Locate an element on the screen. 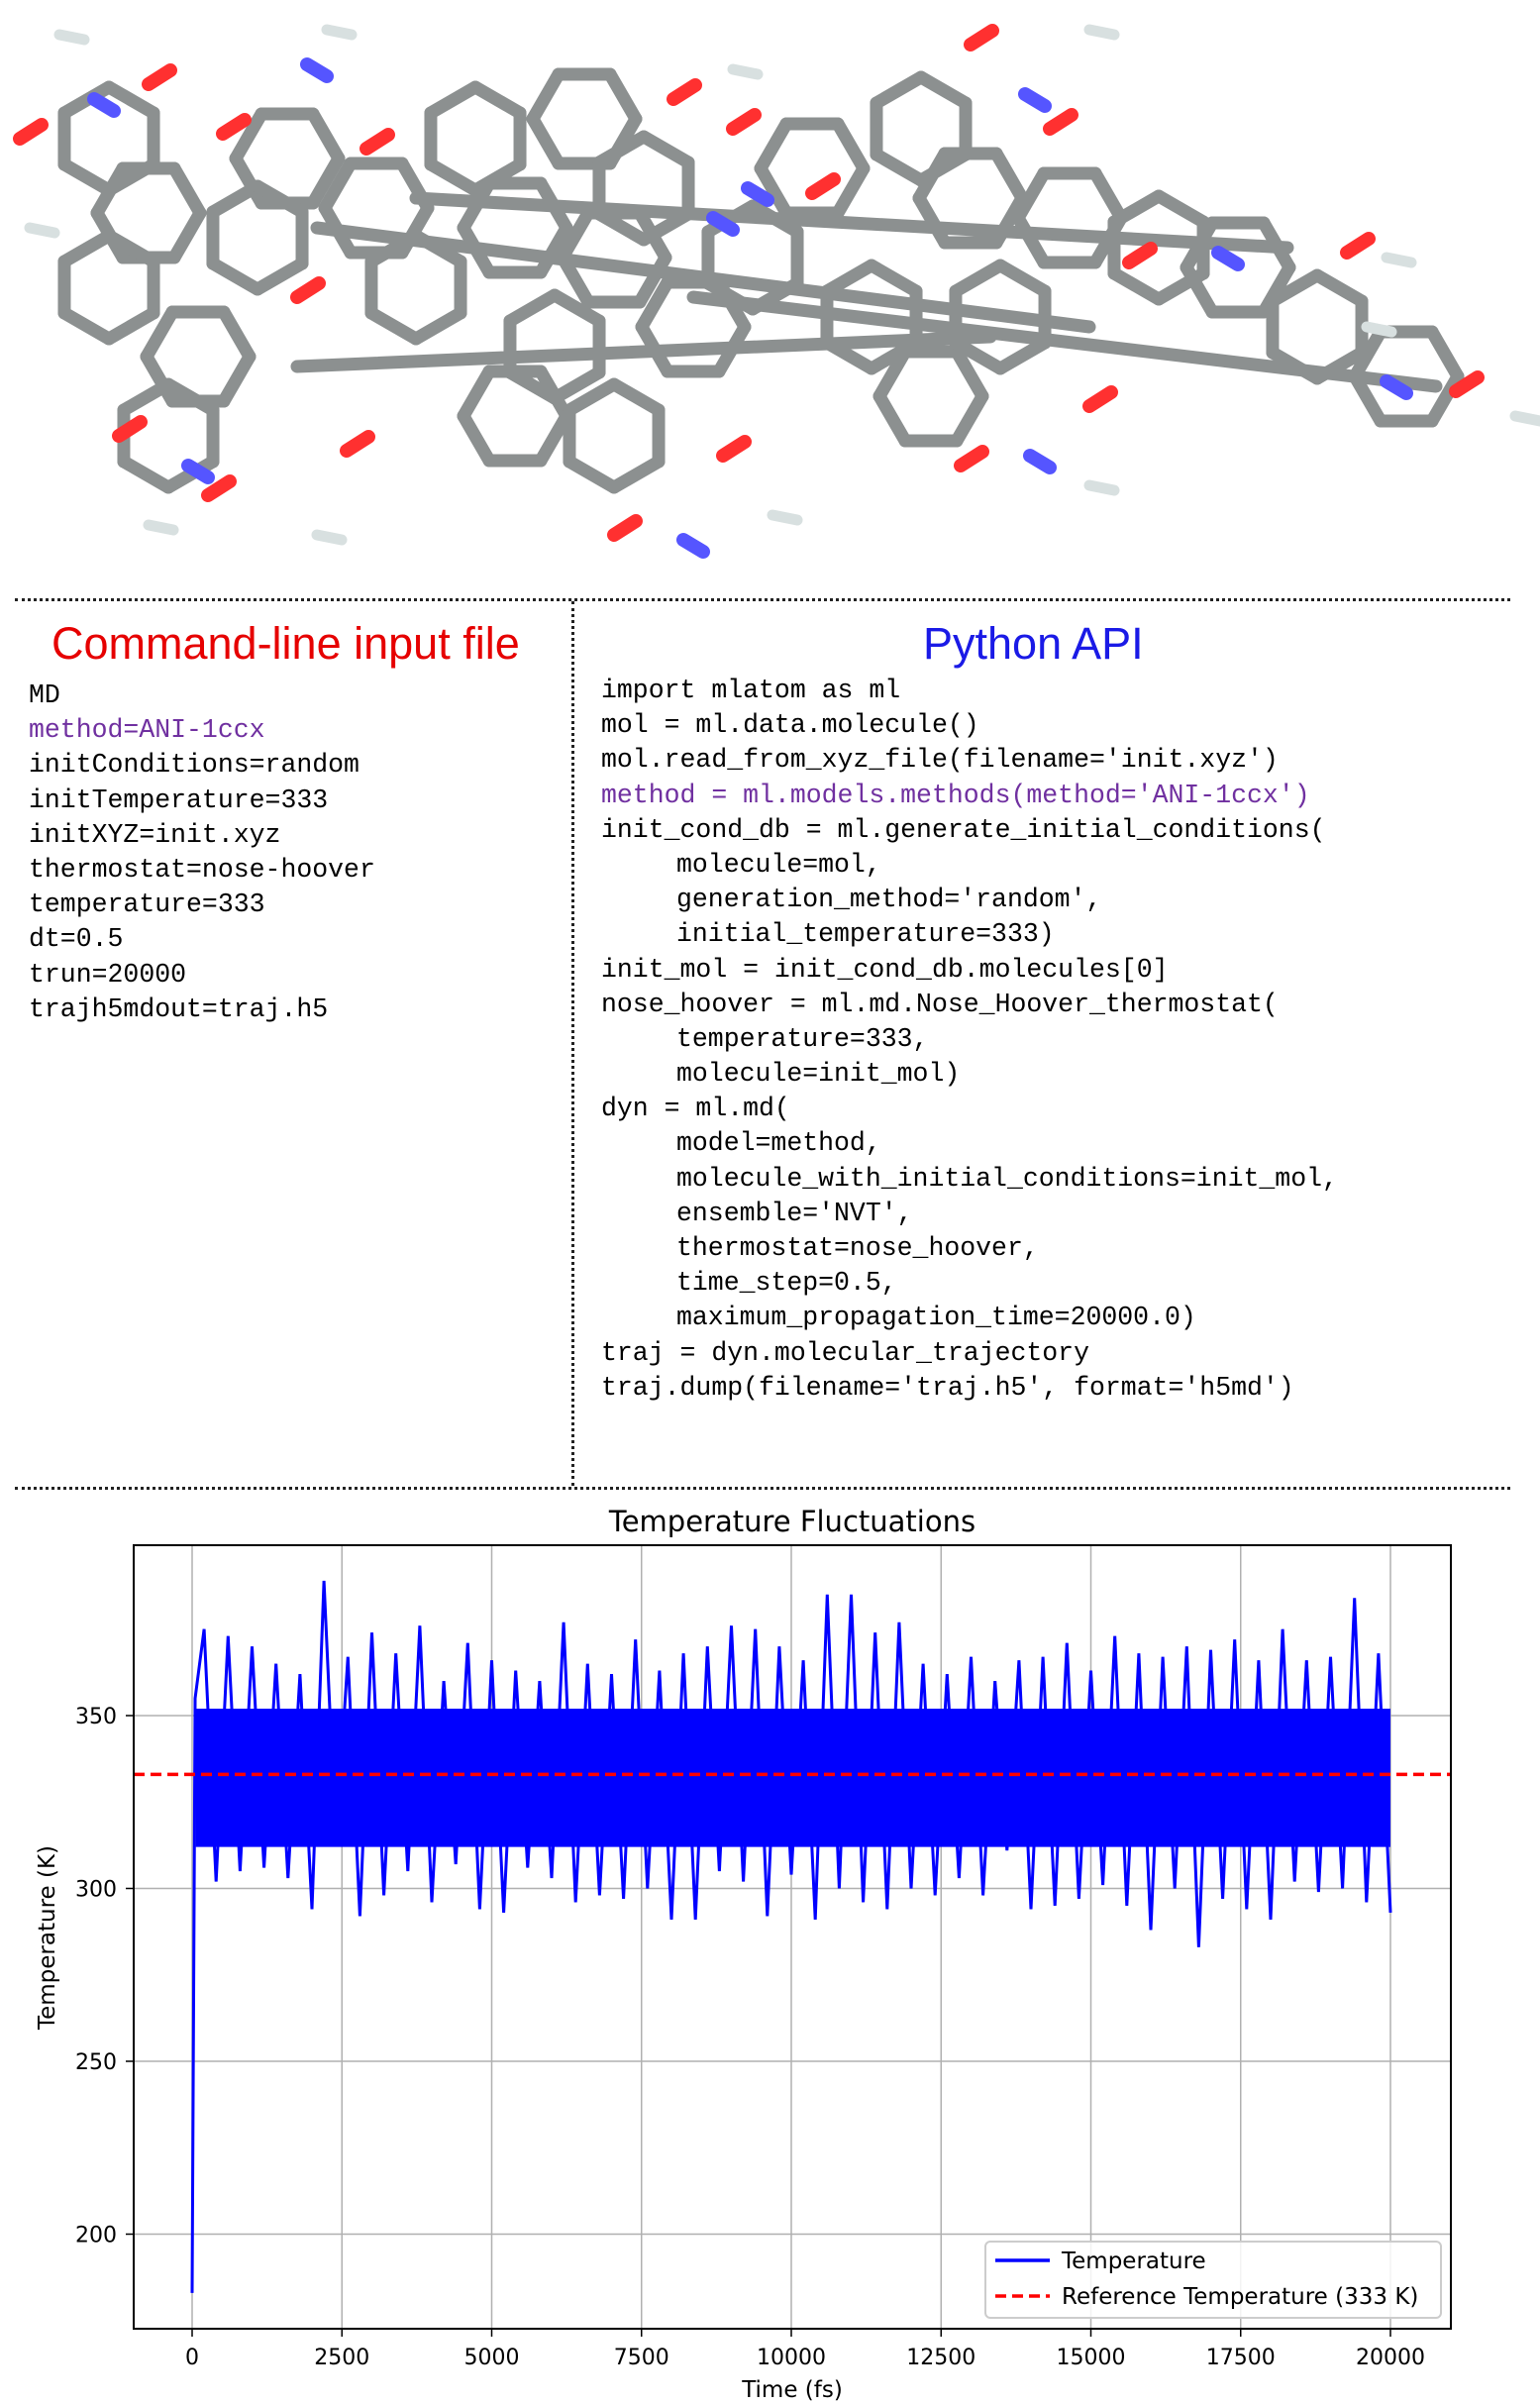  legend-reference-label: Reference Temperature (333 K) is located at coordinates (1240, 2297).